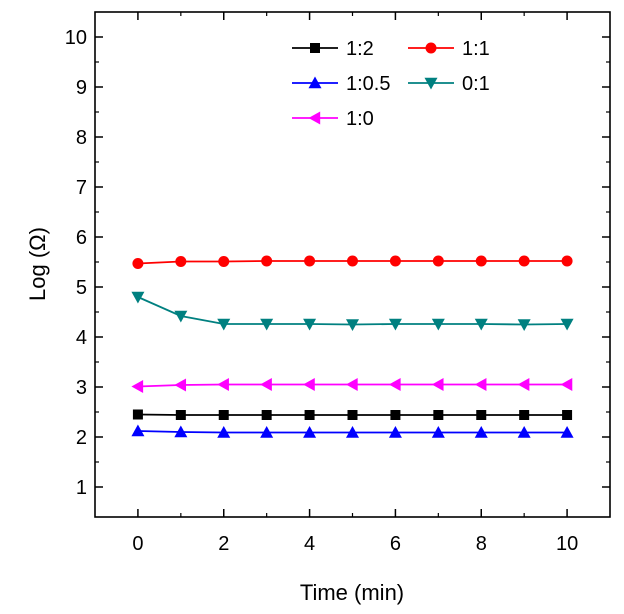 The width and height of the screenshot is (624, 614). I want to click on legend-label: 0:1, so click(476, 84).